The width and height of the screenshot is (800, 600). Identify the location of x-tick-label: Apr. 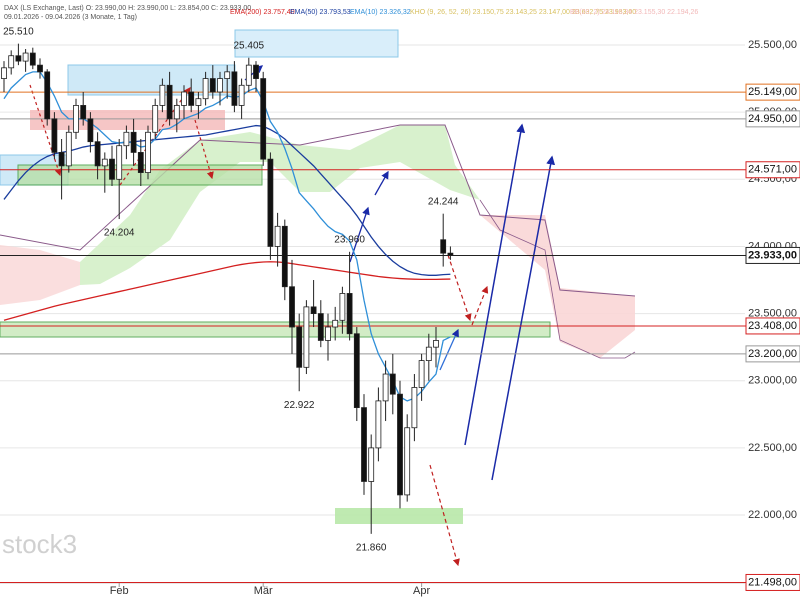
(421, 591).